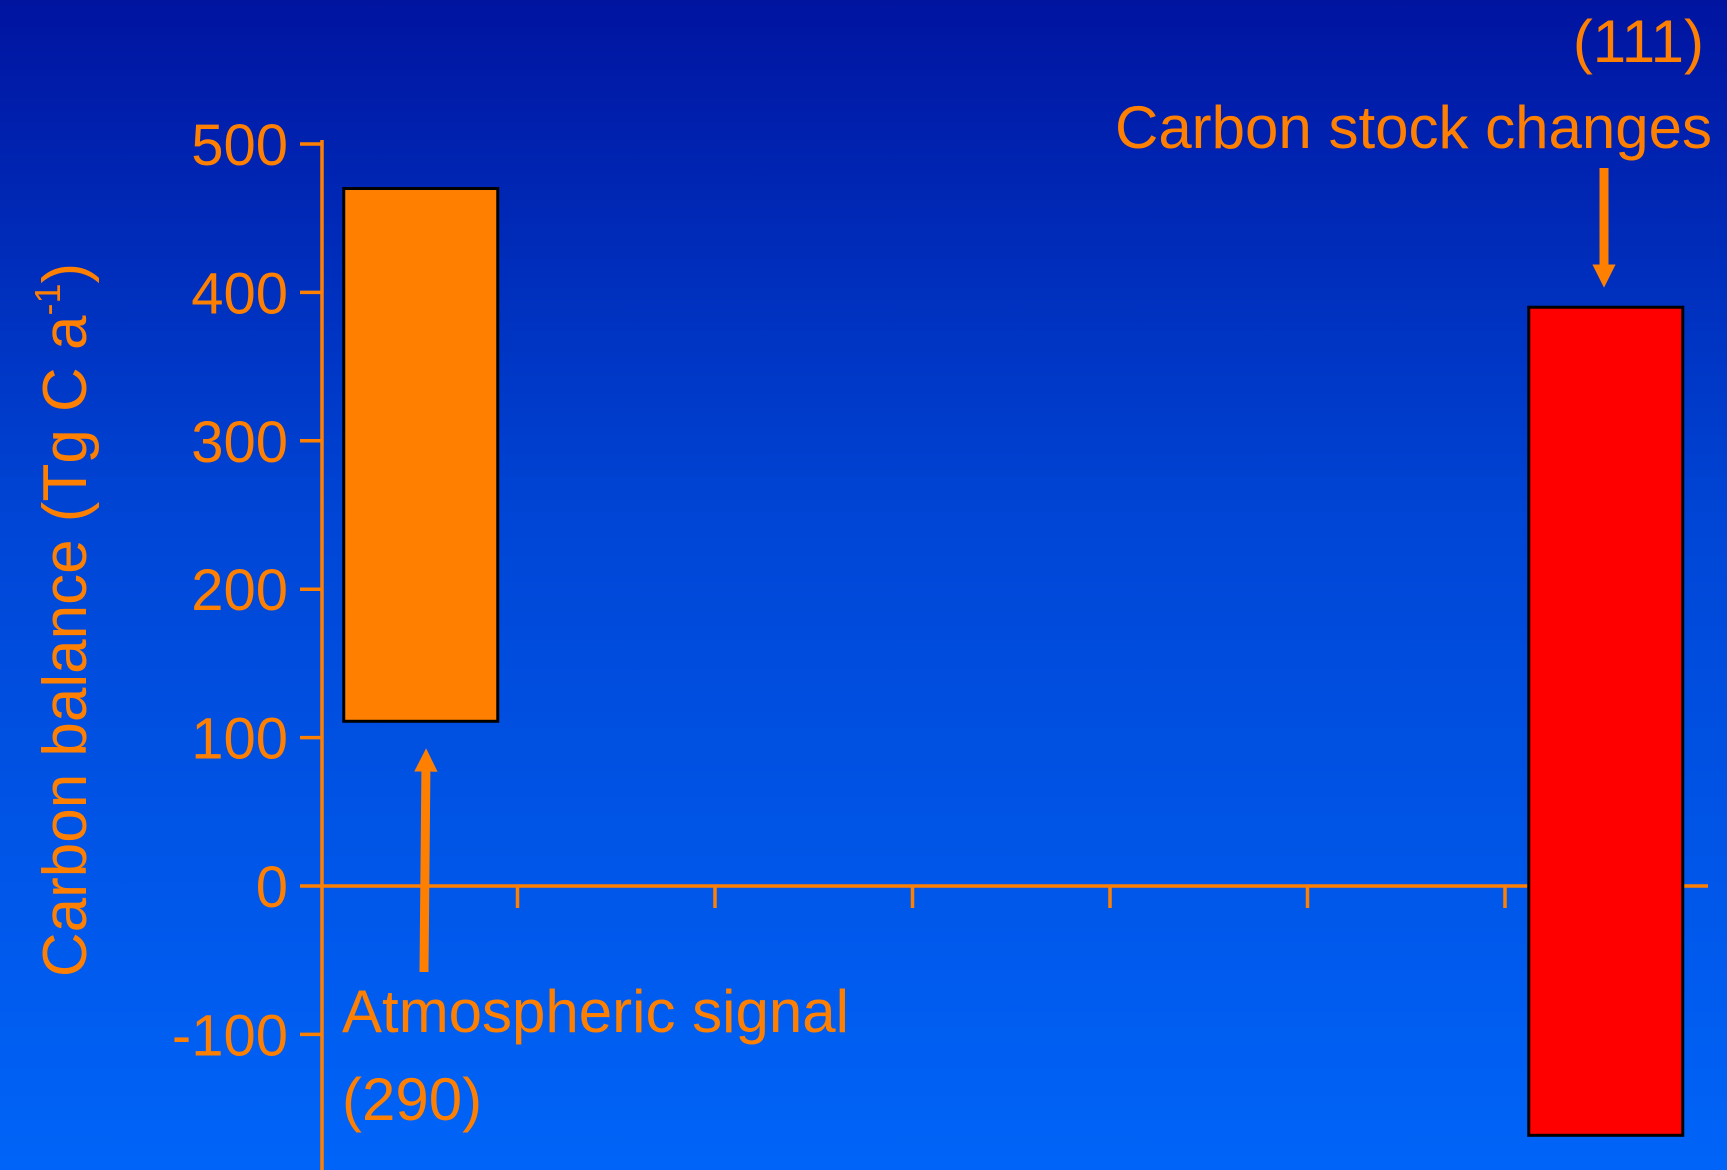 Image resolution: width=1727 pixels, height=1170 pixels. Describe the element at coordinates (239, 590) in the screenshot. I see `y-tick-label: 200` at that location.